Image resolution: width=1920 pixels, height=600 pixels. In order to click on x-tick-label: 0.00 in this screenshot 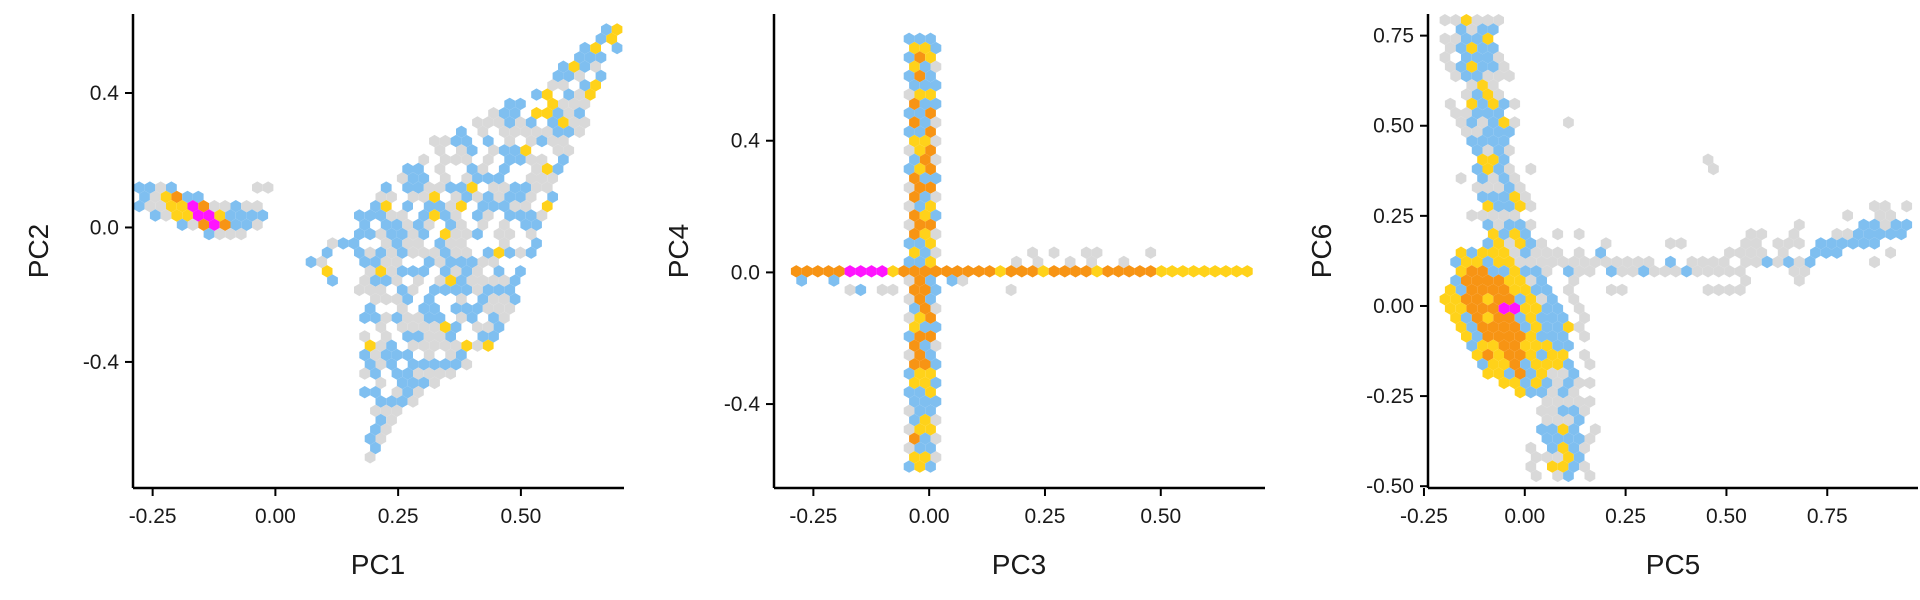, I will do `click(929, 516)`.